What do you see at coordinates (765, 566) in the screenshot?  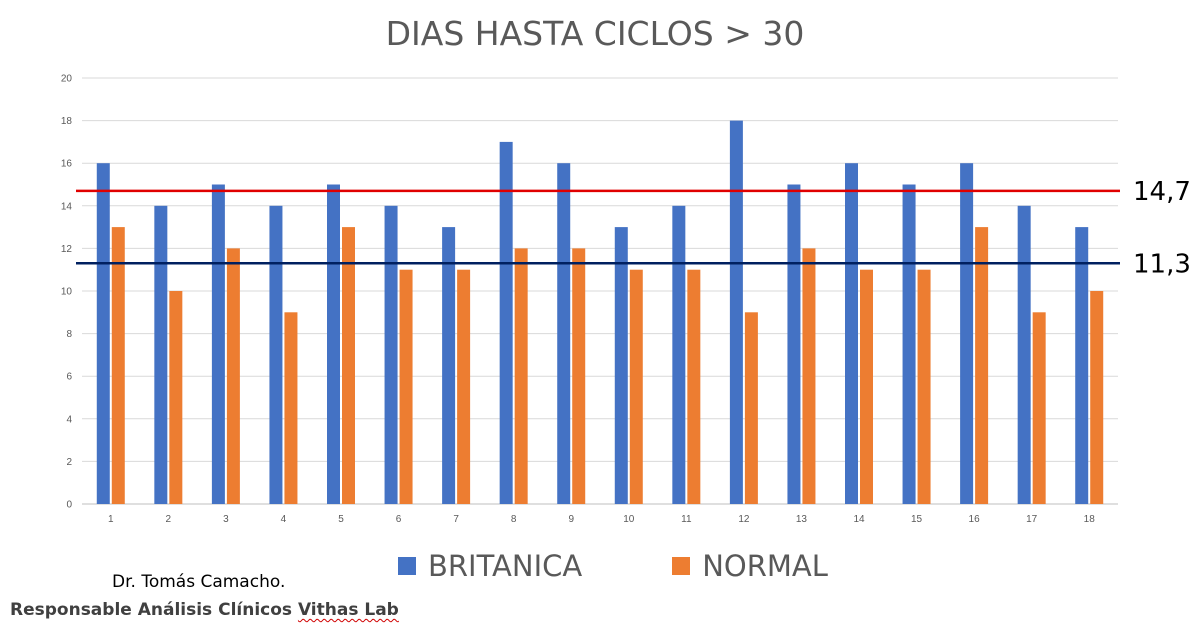 I see `legend-label-normal: NORMAL` at bounding box center [765, 566].